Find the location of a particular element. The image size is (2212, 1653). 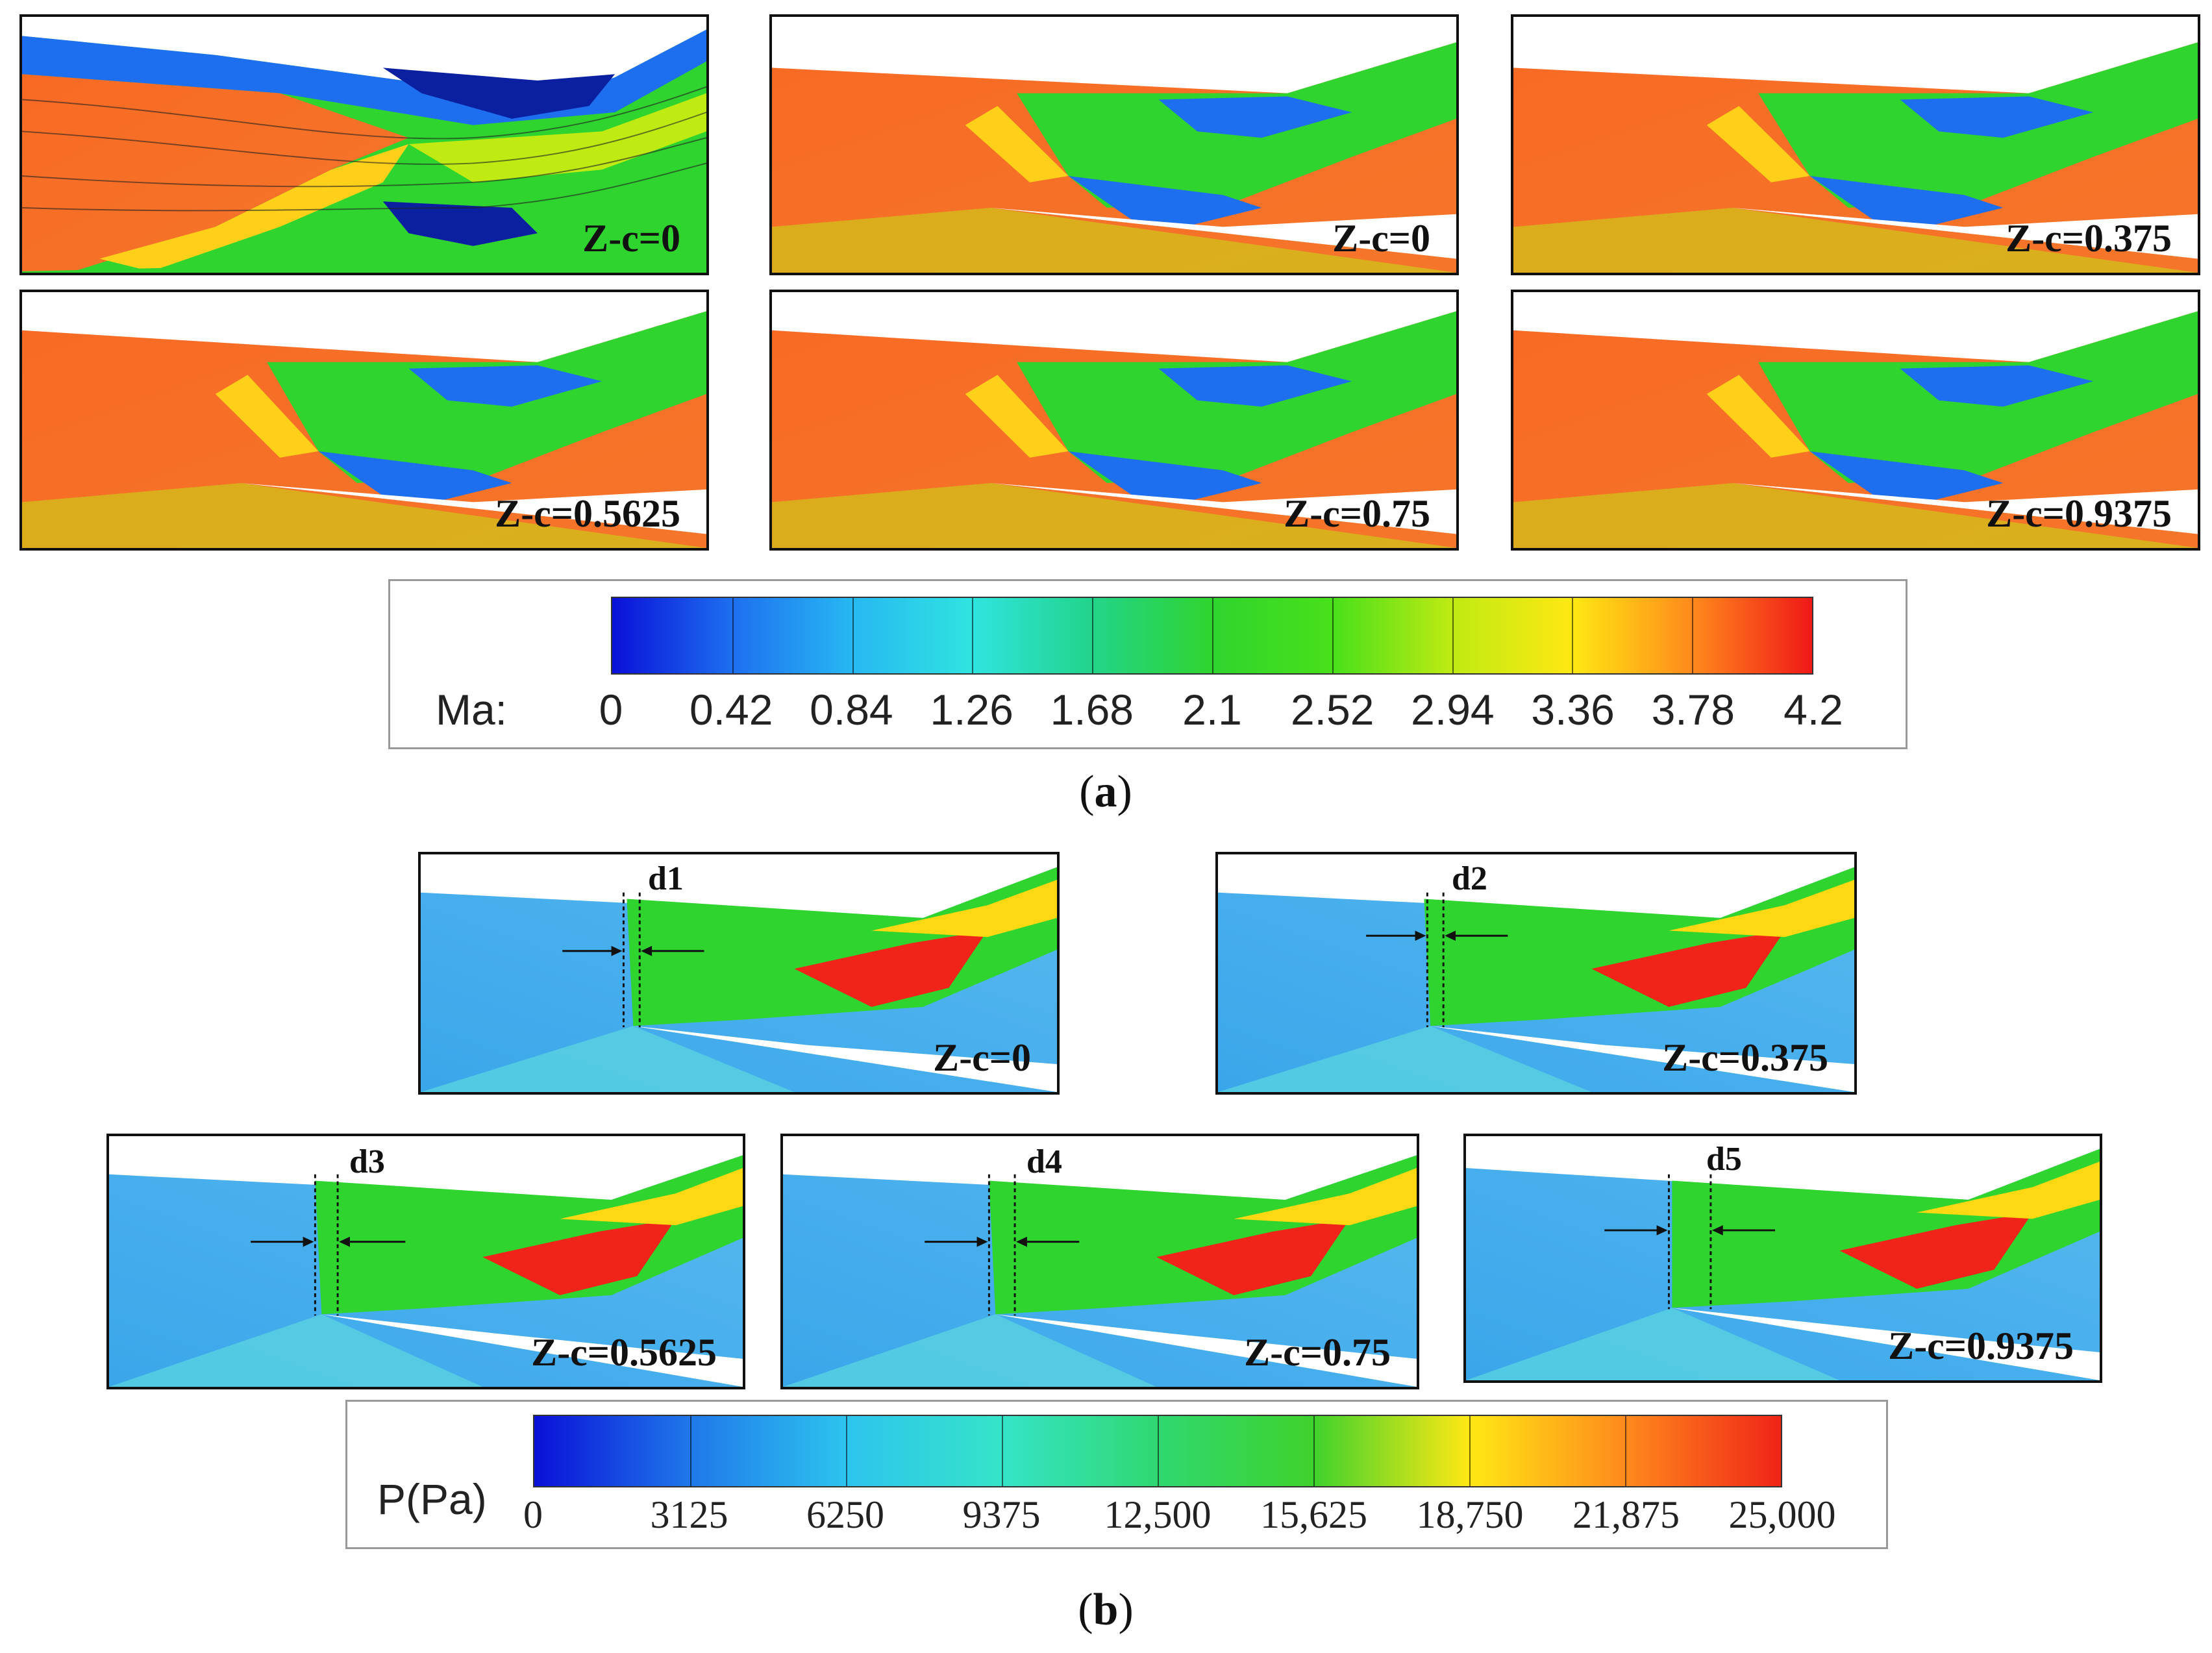

pressure-contour-panel-5: d5 Z-c=0.9375 is located at coordinates (1782, 1258).